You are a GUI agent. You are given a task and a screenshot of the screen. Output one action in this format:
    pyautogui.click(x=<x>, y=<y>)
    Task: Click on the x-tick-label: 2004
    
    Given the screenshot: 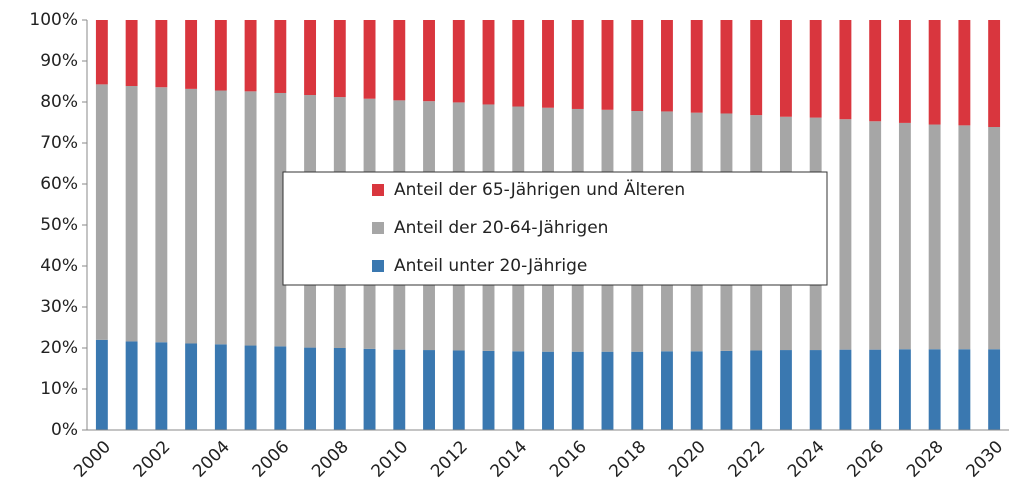 What is the action you would take?
    pyautogui.click(x=211, y=459)
    